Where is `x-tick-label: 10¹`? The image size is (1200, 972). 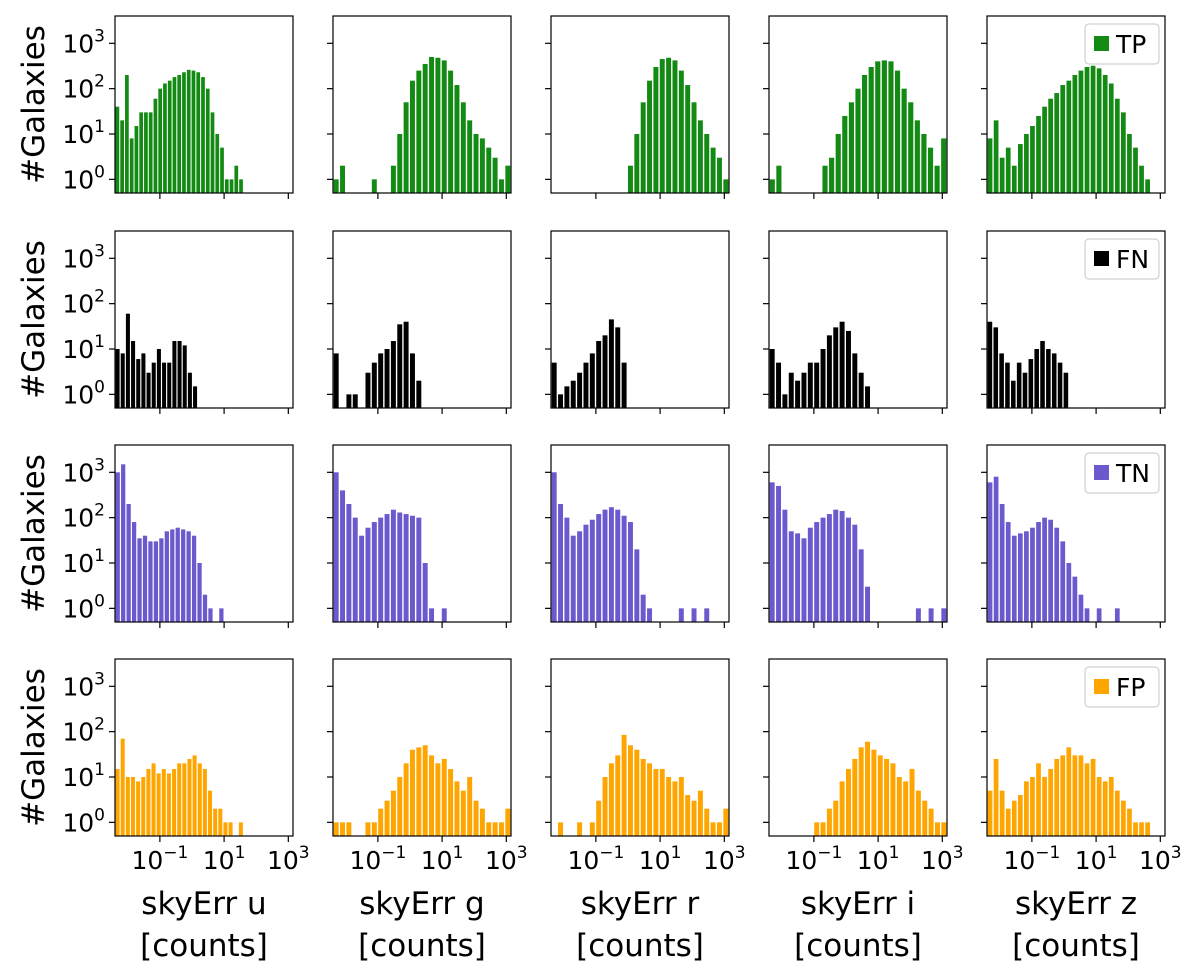
x-tick-label: 10¹ is located at coordinates (442, 859).